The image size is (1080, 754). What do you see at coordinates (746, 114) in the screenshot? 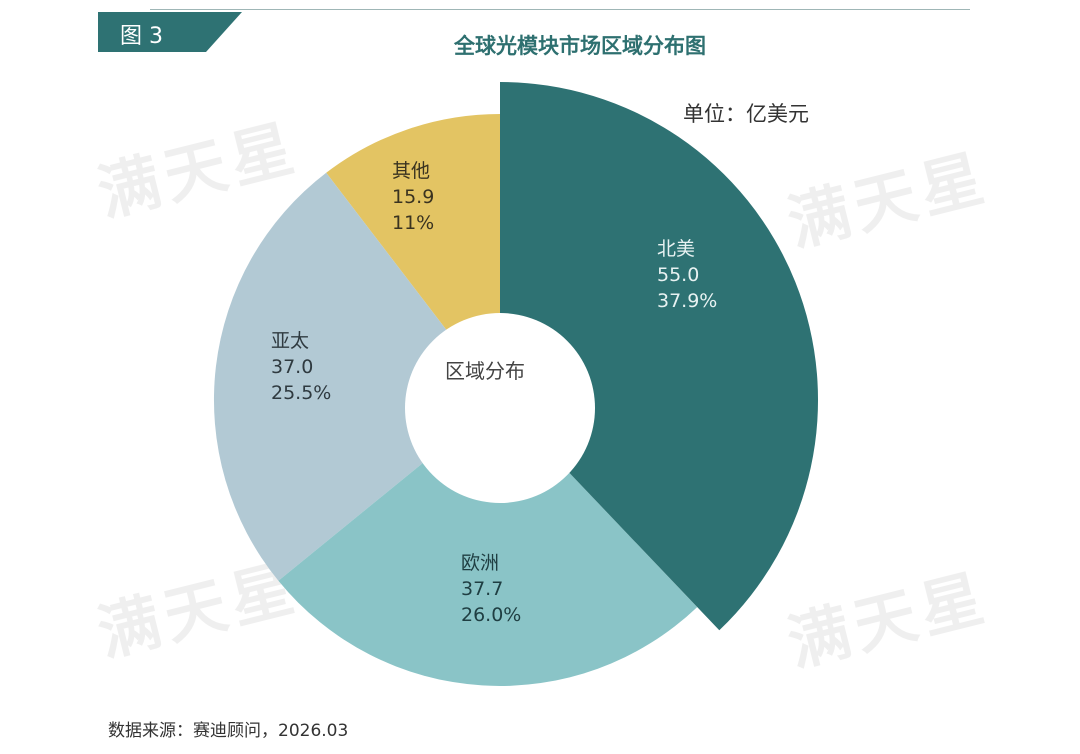
I see `unit-label: 单位：亿美元` at bounding box center [746, 114].